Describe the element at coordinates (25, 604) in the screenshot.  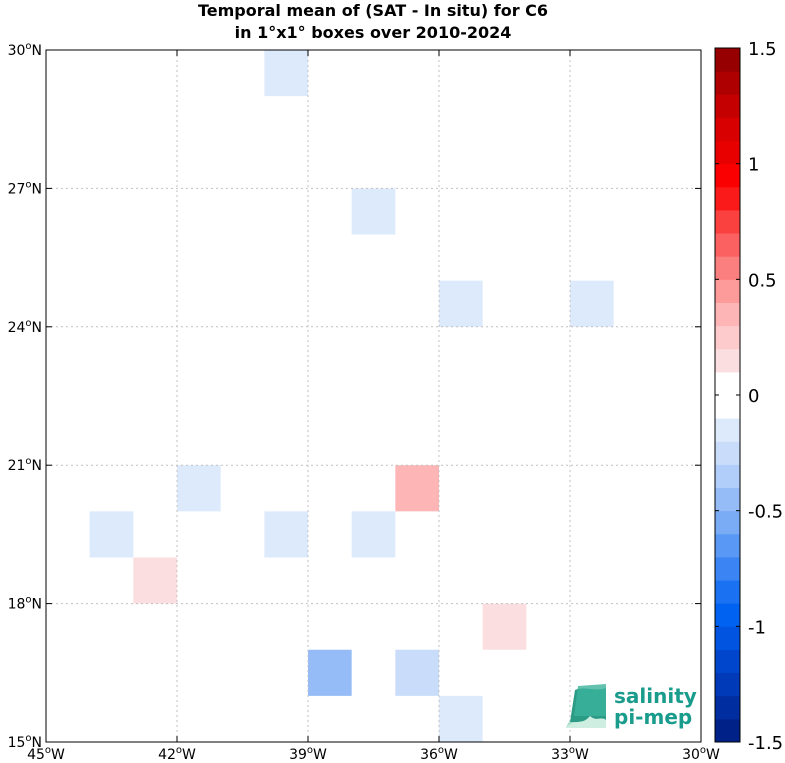
I see `y-tick-label: 18oN` at that location.